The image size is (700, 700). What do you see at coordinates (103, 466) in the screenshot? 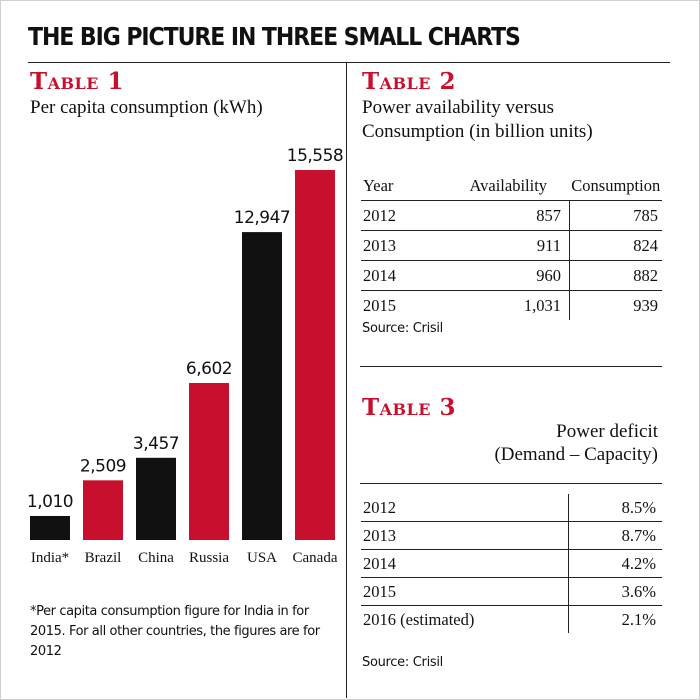
I see `bar-value-label: 2,509` at bounding box center [103, 466].